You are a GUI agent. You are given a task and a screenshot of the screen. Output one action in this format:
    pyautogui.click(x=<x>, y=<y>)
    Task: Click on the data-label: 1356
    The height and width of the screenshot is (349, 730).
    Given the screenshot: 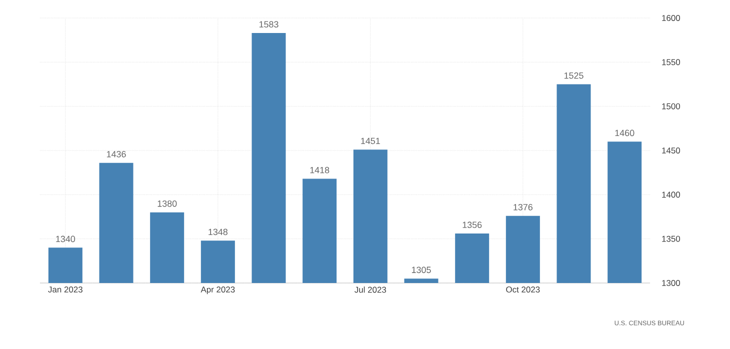 What is the action you would take?
    pyautogui.click(x=472, y=225)
    